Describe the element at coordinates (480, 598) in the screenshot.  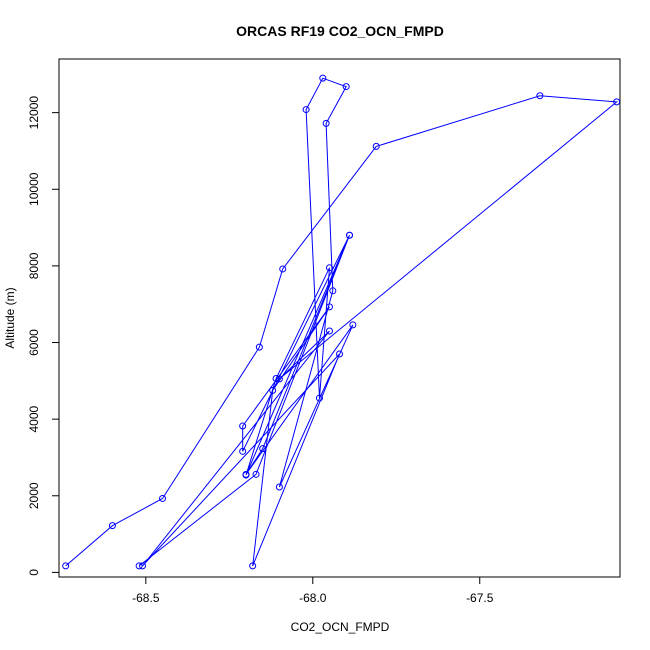
I see `x-tick-label: -67.5` at that location.